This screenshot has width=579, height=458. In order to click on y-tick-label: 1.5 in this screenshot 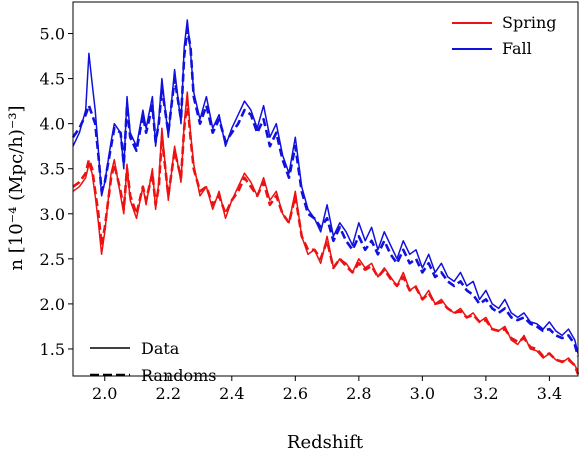, I will do `click(52, 349)`.